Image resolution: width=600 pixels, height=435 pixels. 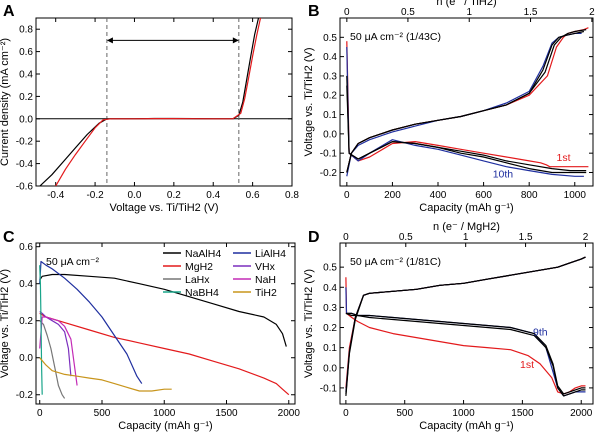 I want to click on panel-letter: A, so click(x=9, y=11).